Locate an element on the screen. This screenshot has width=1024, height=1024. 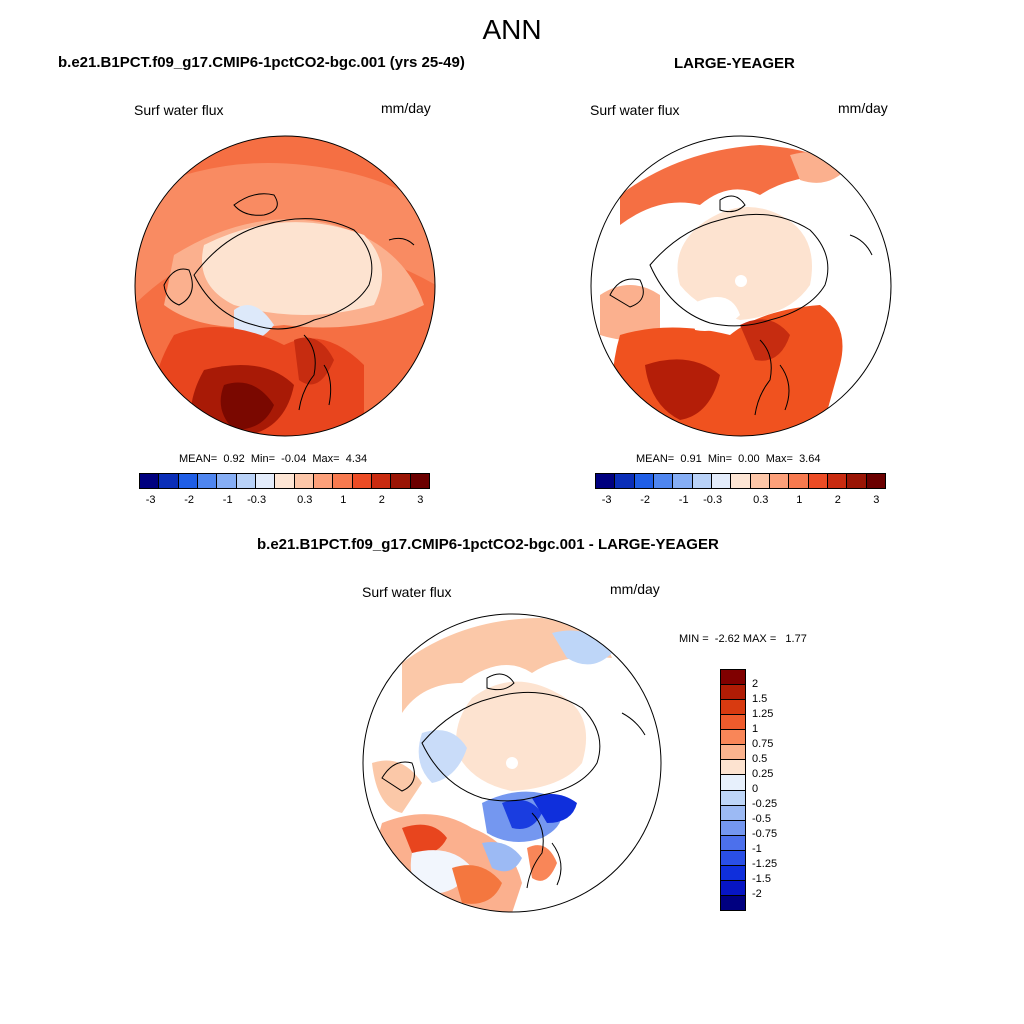
left-min-label: Min= is located at coordinates (263, 459).